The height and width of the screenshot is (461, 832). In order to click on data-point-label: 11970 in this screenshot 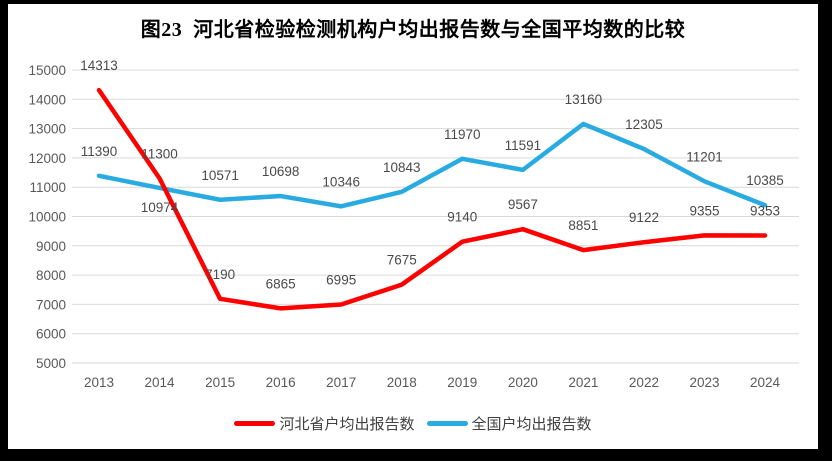, I will do `click(462, 134)`.